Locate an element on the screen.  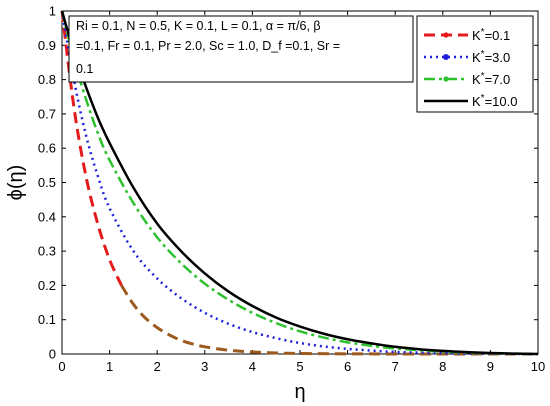
legend-label: K*=7.0 is located at coordinates (491, 79).